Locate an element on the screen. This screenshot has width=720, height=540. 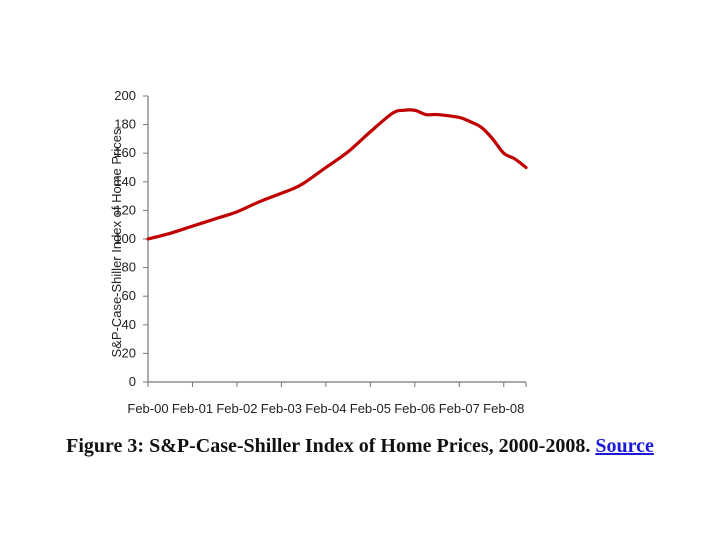
x-tick-label: Feb-02 is located at coordinates (236, 408).